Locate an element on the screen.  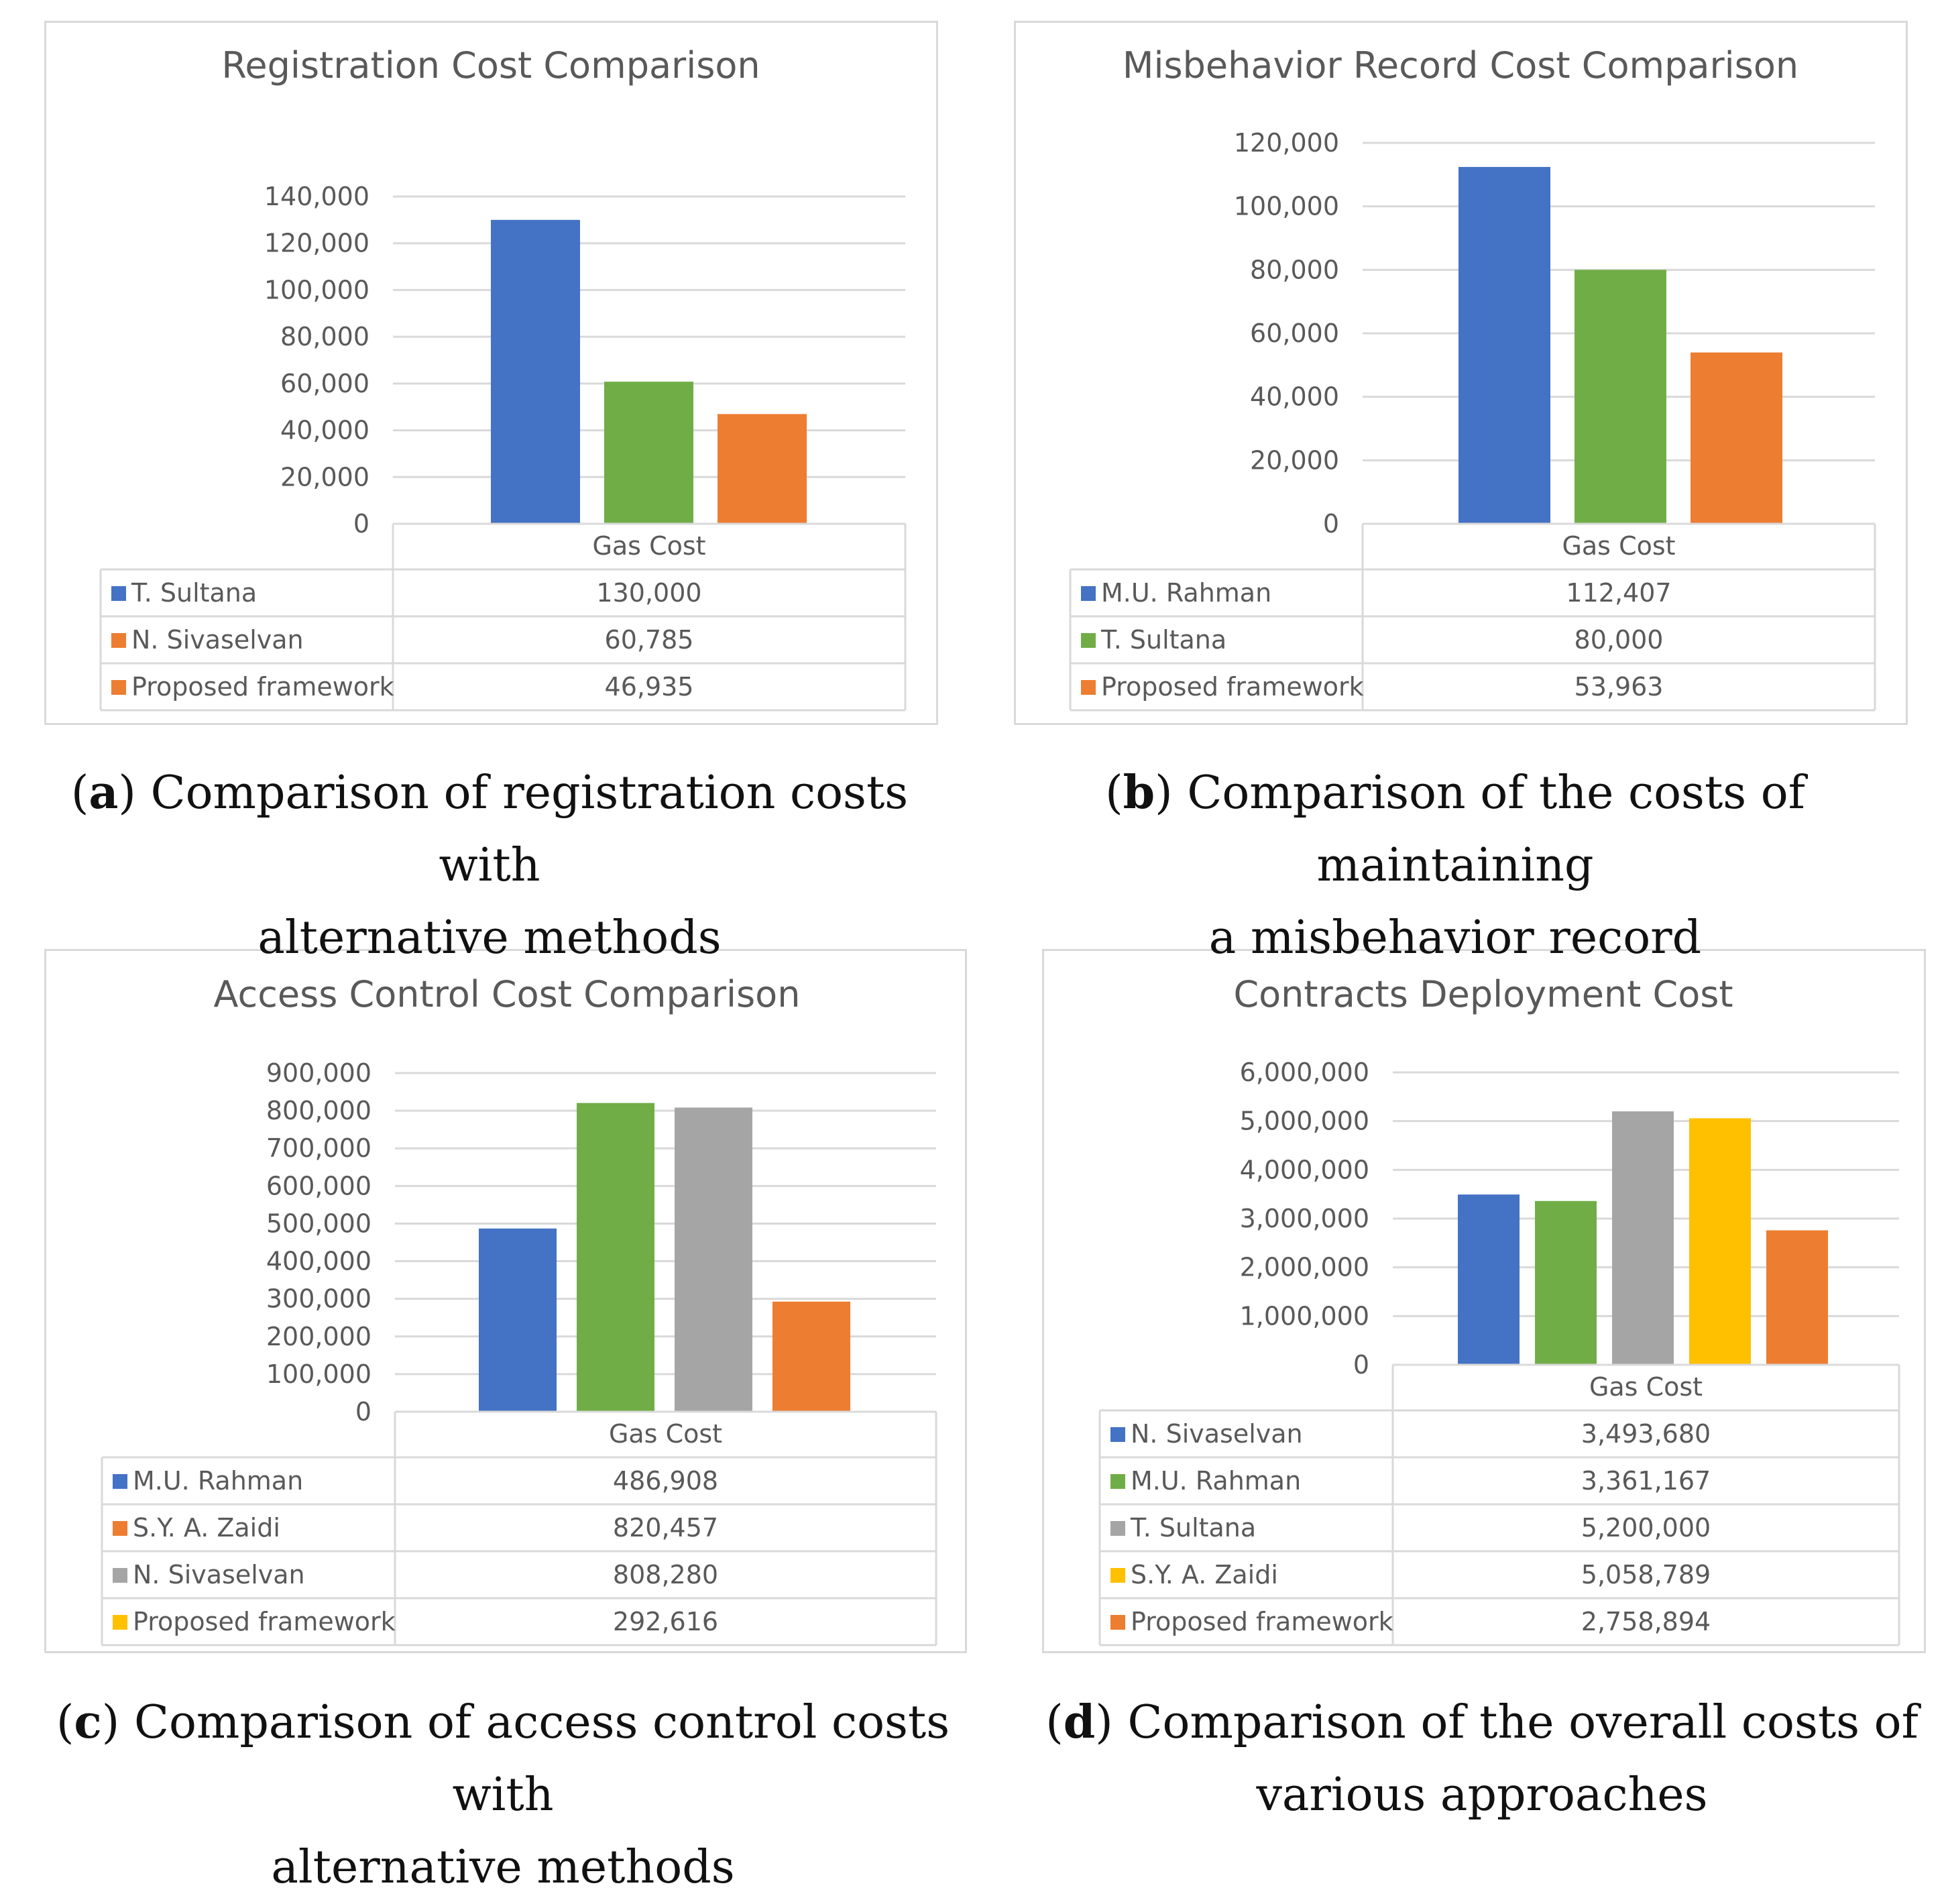
caption-b-letter: b is located at coordinates (1139, 793).